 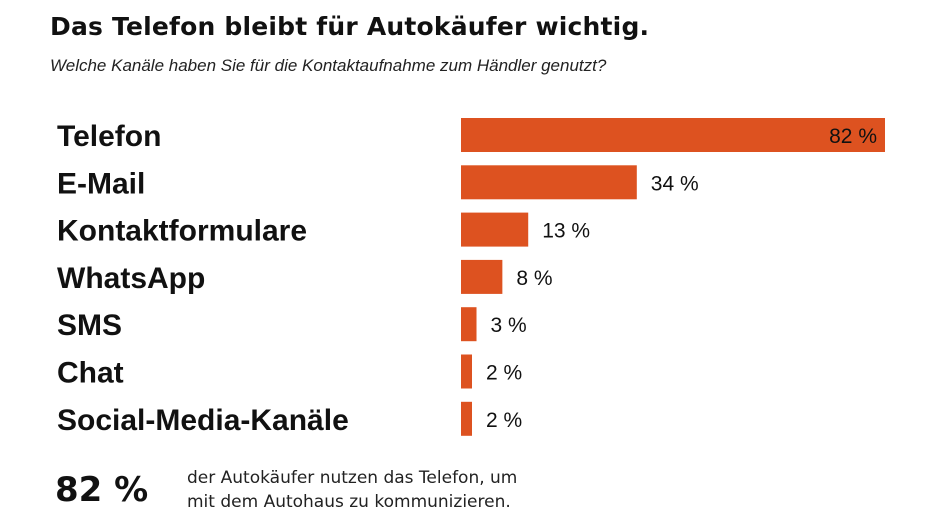 I want to click on category-label-social-media-kanaele: Social-Media-Kanäle, so click(x=203, y=420).